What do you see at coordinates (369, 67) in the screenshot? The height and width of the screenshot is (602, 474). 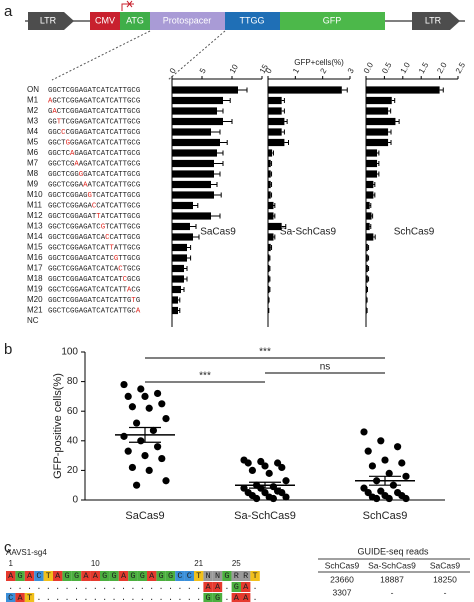 I see `x-tick-label: 0.0` at bounding box center [369, 67].